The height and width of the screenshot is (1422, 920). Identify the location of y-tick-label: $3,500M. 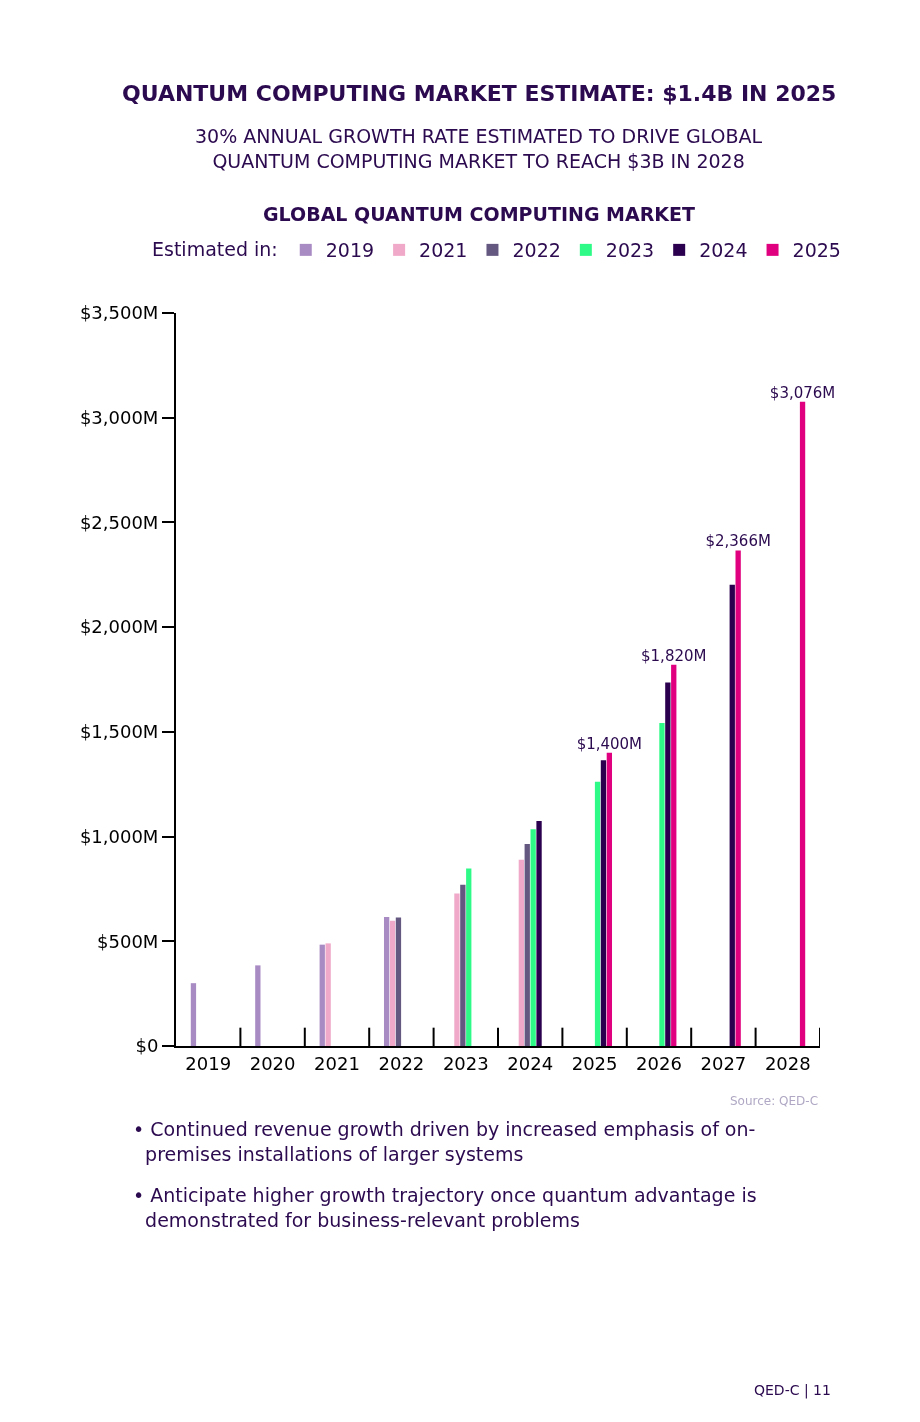
(119, 313).